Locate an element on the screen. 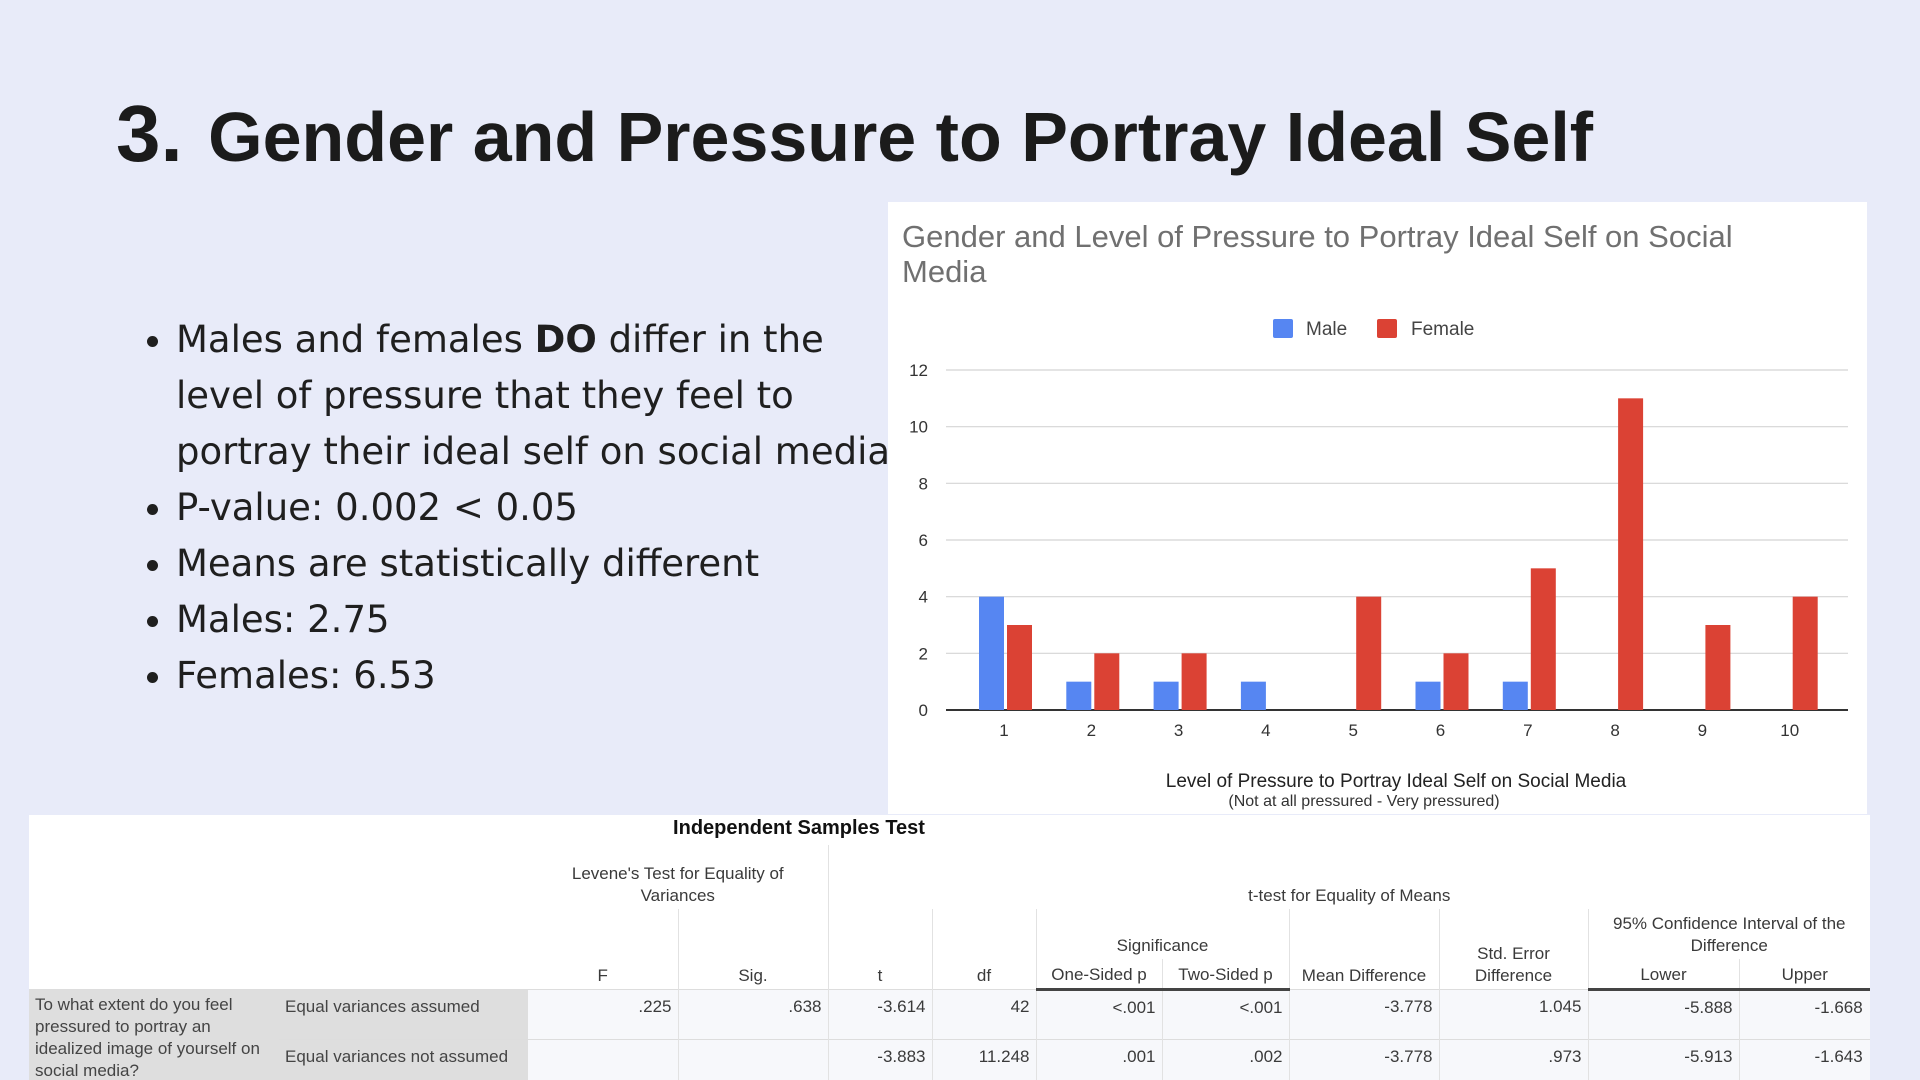 Image resolution: width=1920 pixels, height=1080 pixels. bullet-item: Males: 2.75 is located at coordinates (536, 620).